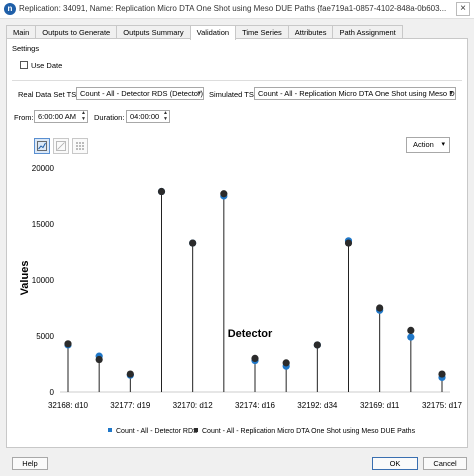  Describe the element at coordinates (237, 80) in the screenshot. I see `divider` at that location.